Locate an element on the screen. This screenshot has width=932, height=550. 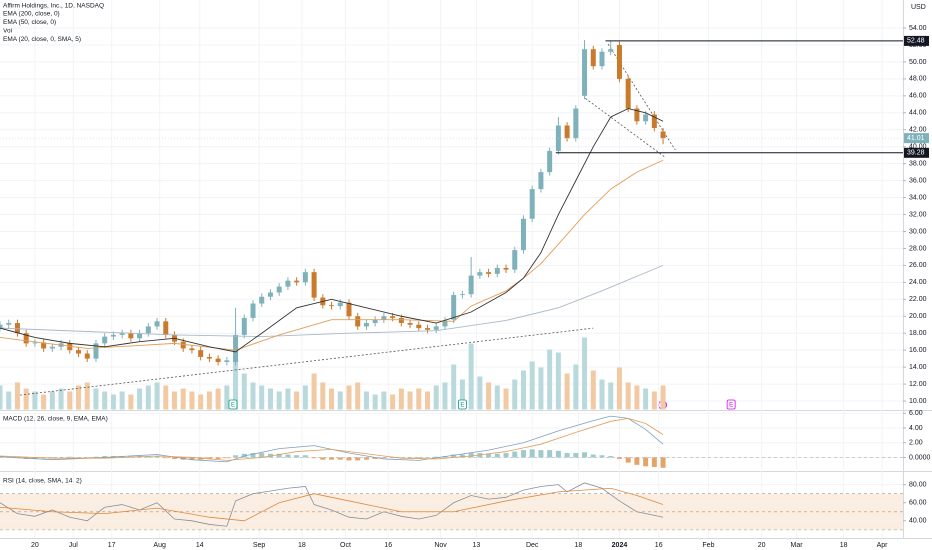
y-tick-label: 4.00 is located at coordinates (916, 428).